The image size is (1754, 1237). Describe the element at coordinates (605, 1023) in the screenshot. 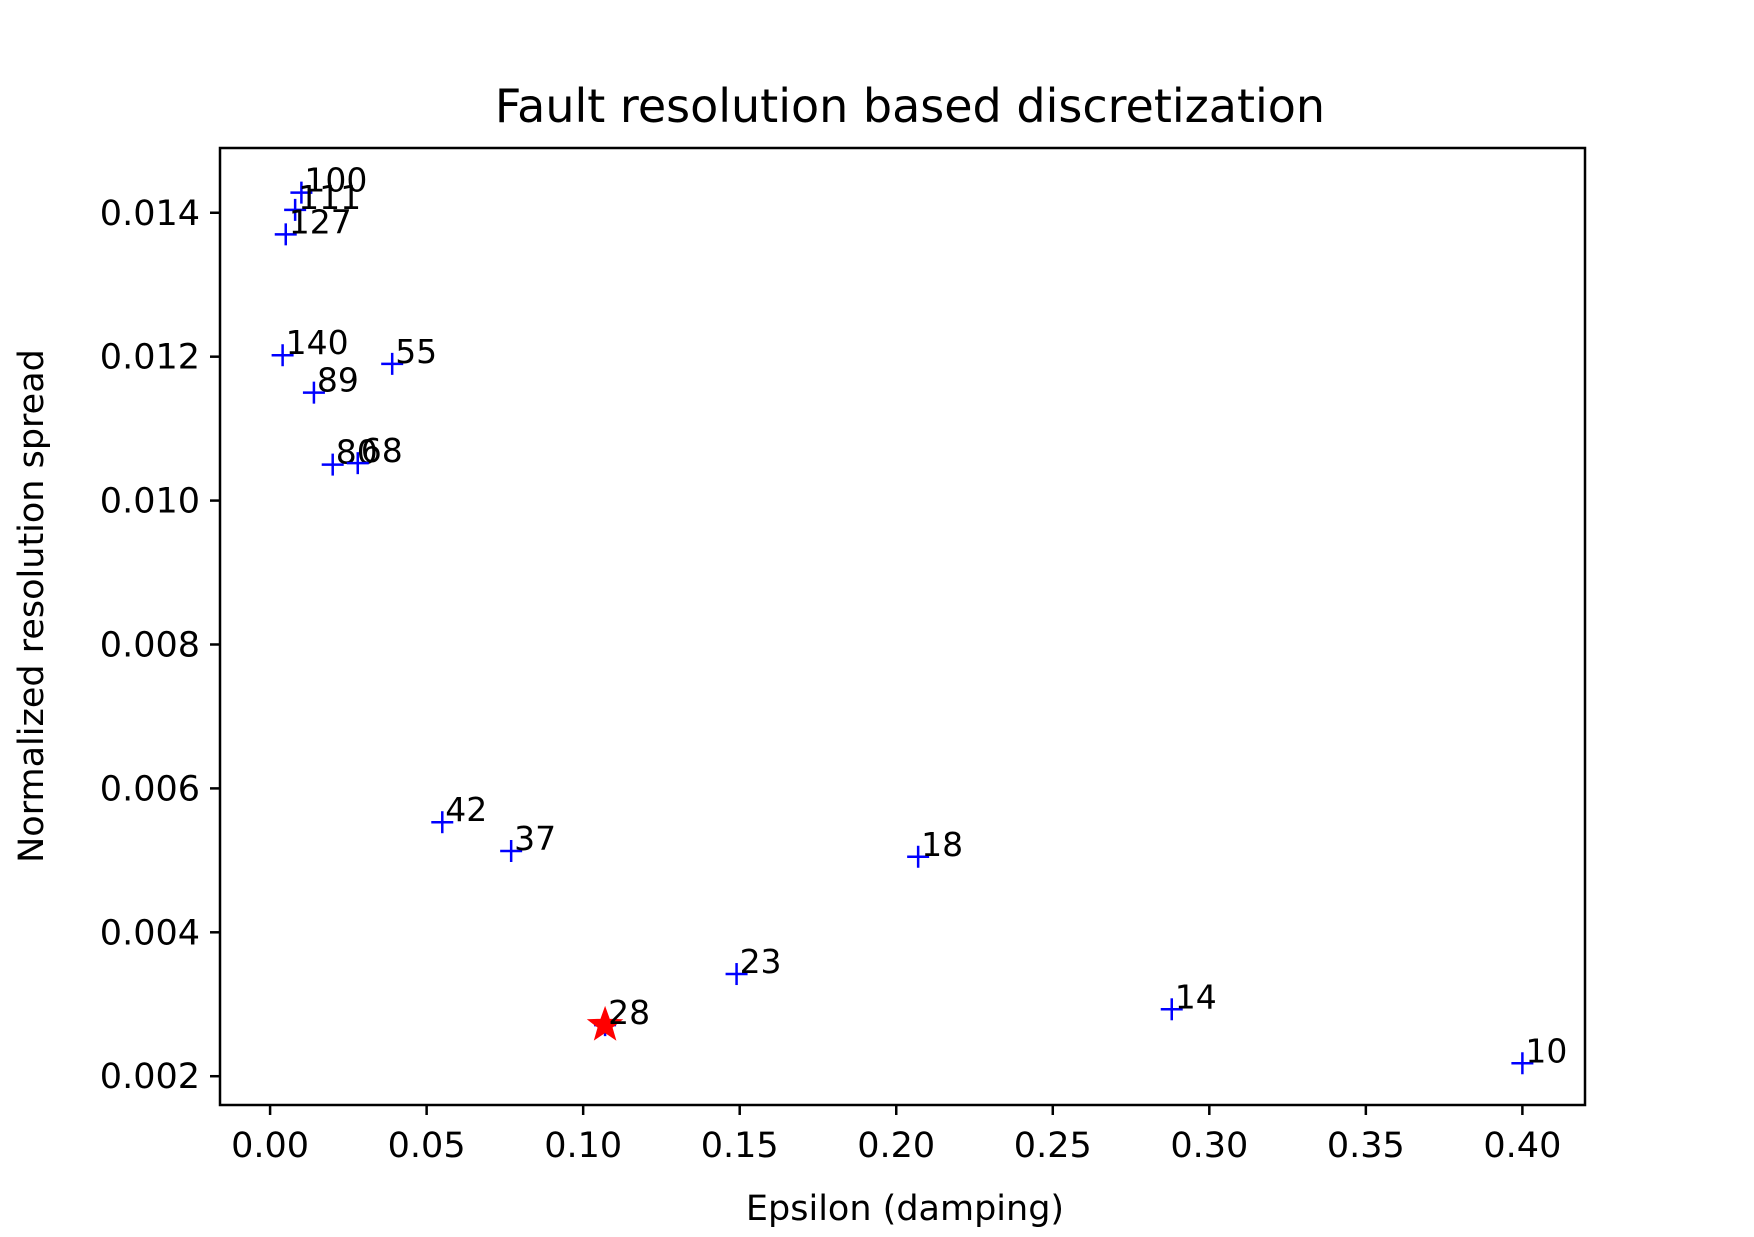

I see `highlight-star-marker` at that location.